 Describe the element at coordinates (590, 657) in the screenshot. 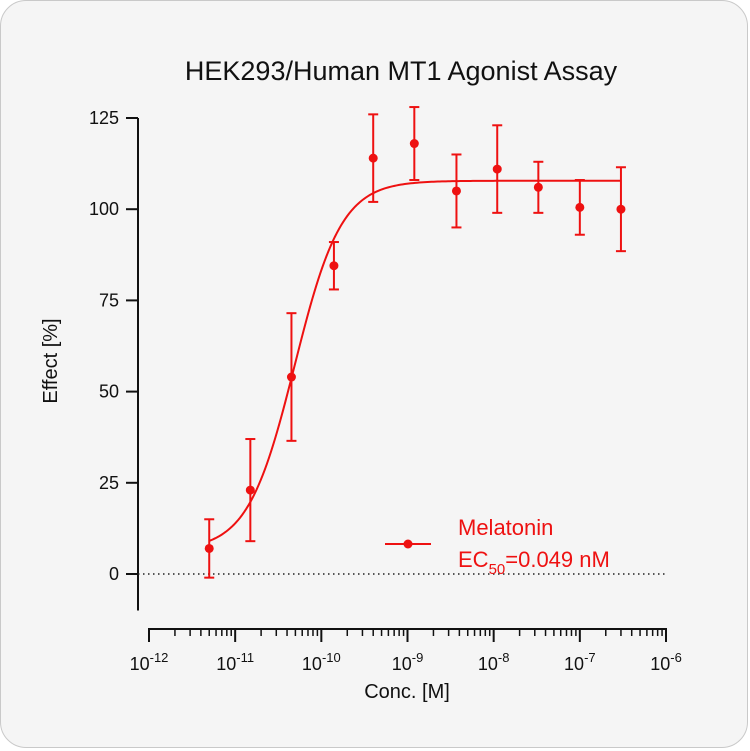

I see `x-tick-exponent: -7` at that location.